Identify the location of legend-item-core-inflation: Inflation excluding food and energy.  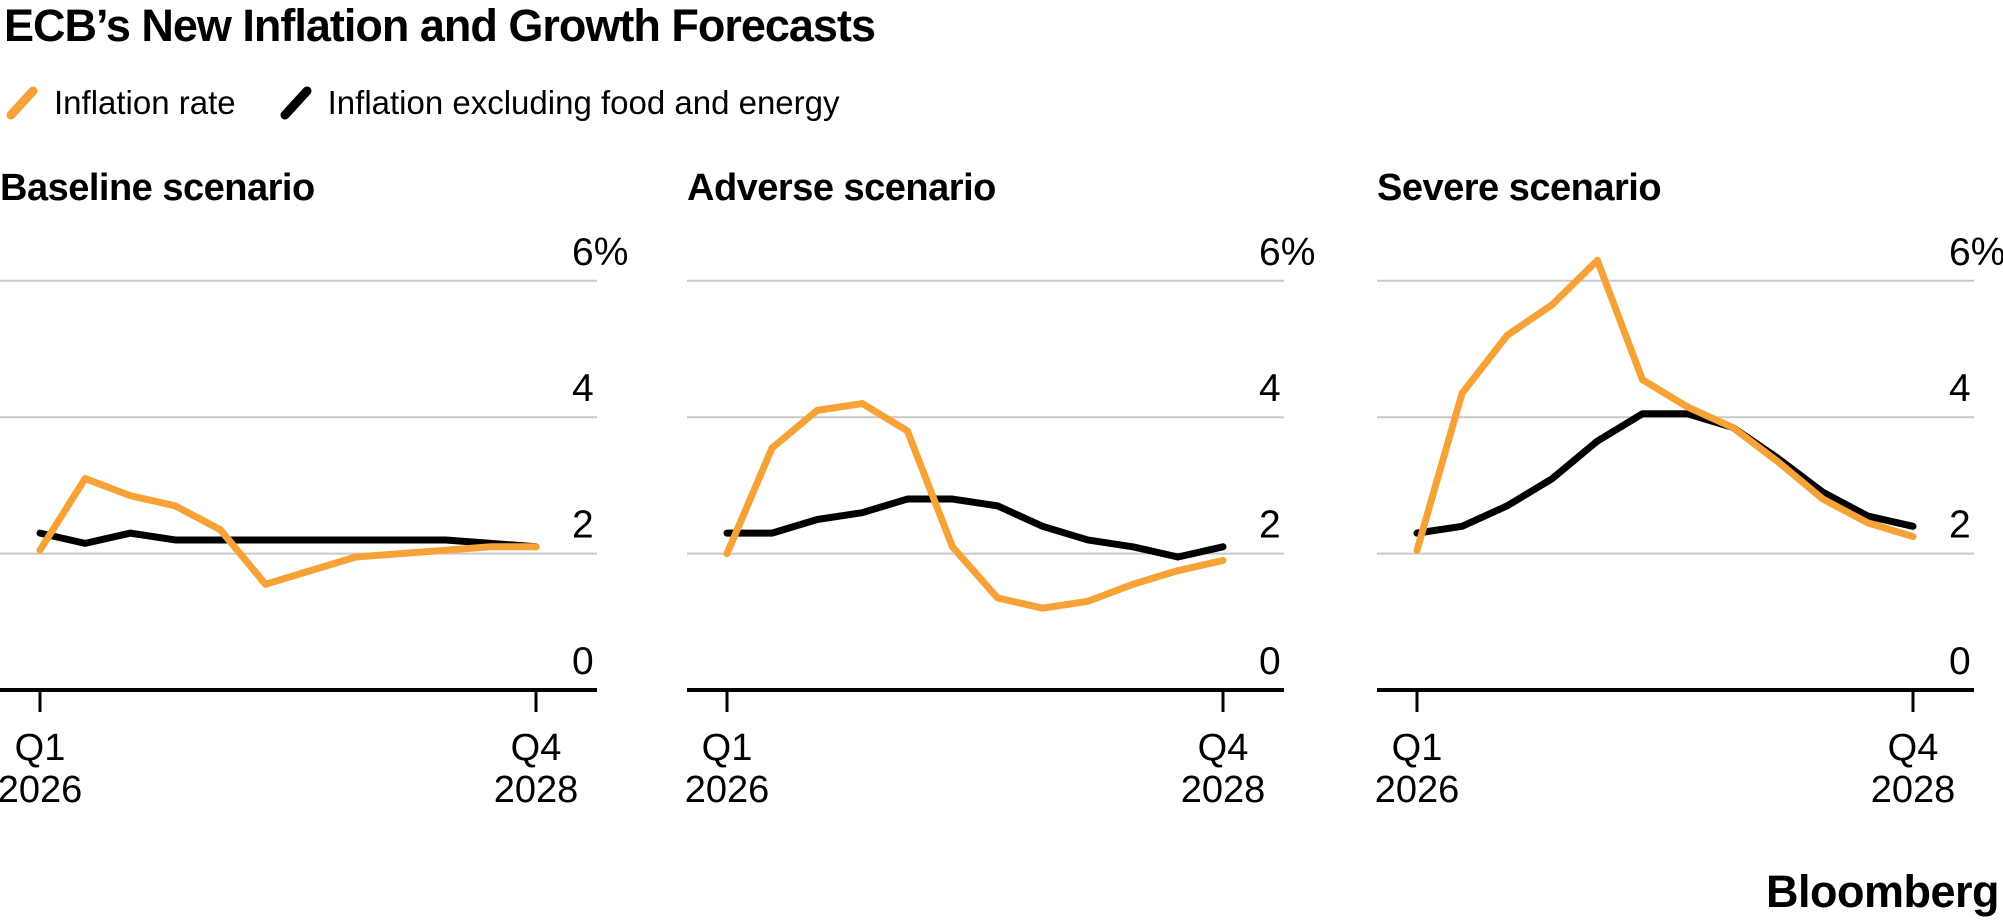
(560, 103).